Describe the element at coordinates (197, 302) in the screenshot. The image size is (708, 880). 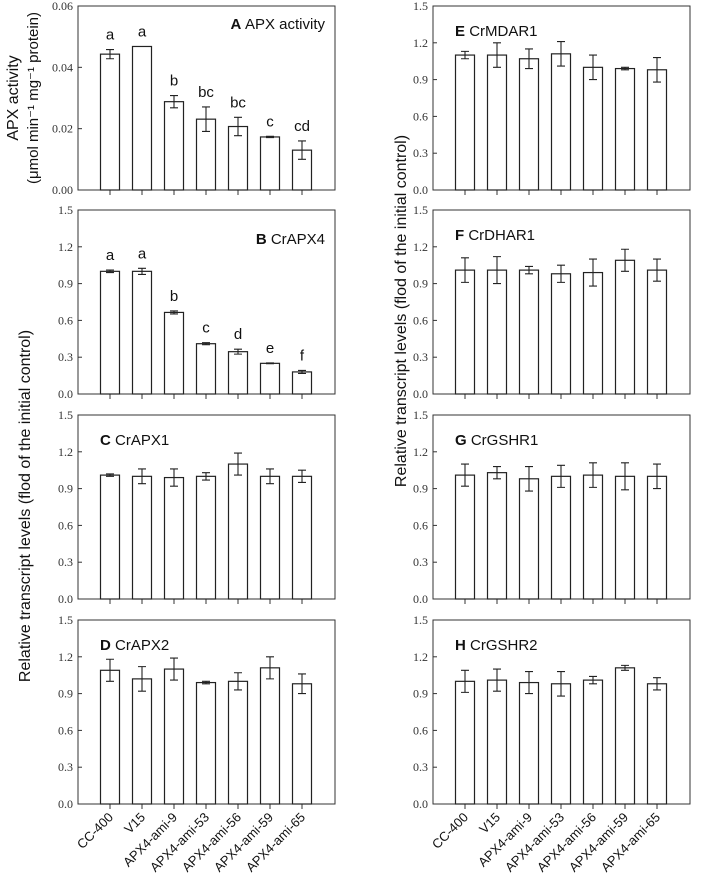
I see `panel-B: 0.0 0.3 0.6 0.9 1.2 1.5 a a b c d e f B CrAPX4` at that location.